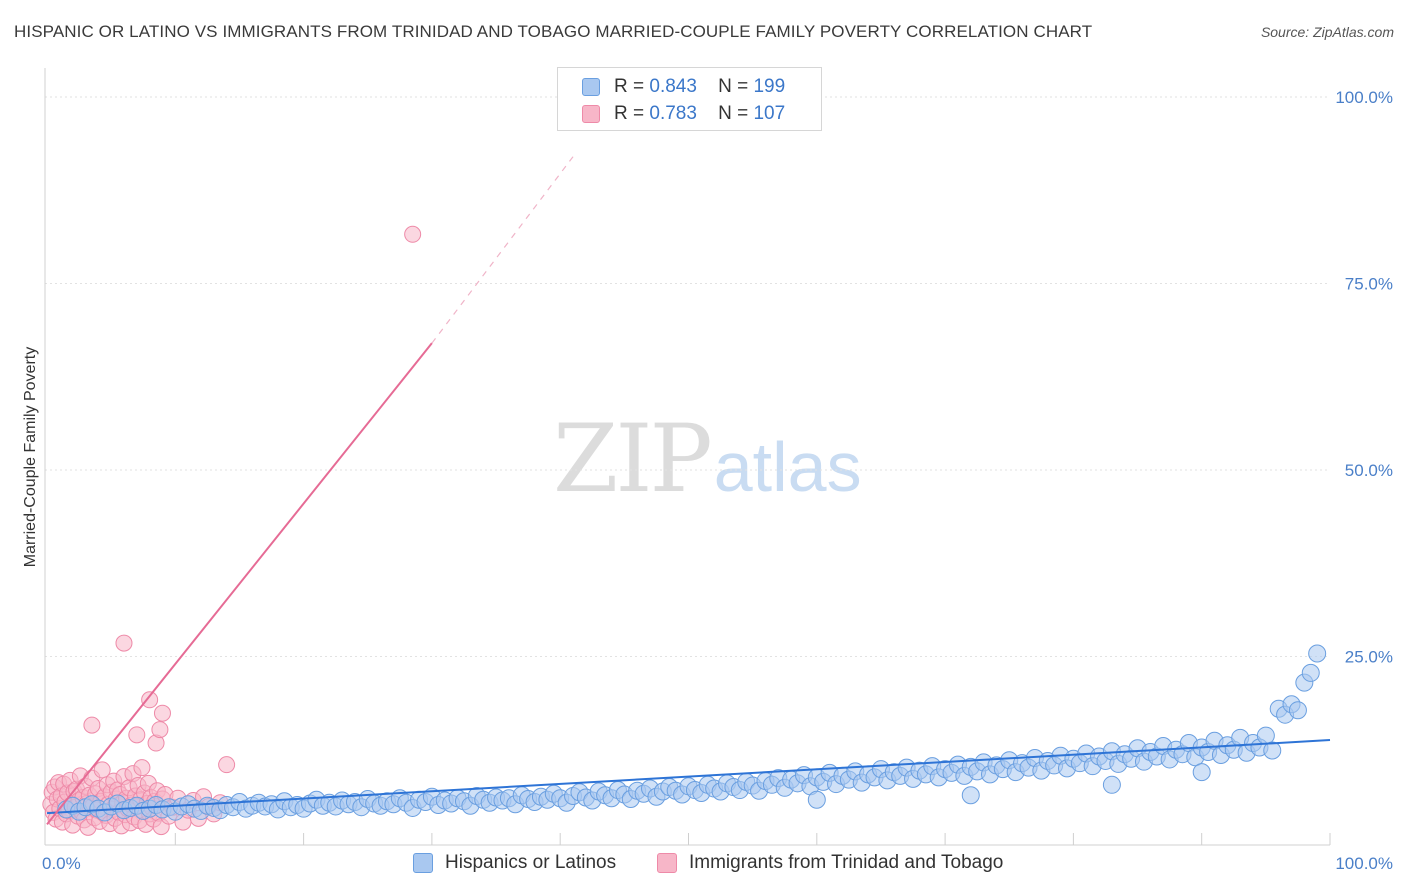 Image resolution: width=1406 pixels, height=892 pixels. Describe the element at coordinates (673, 113) in the screenshot. I see `legend-r-value-2: 0.783` at that location.